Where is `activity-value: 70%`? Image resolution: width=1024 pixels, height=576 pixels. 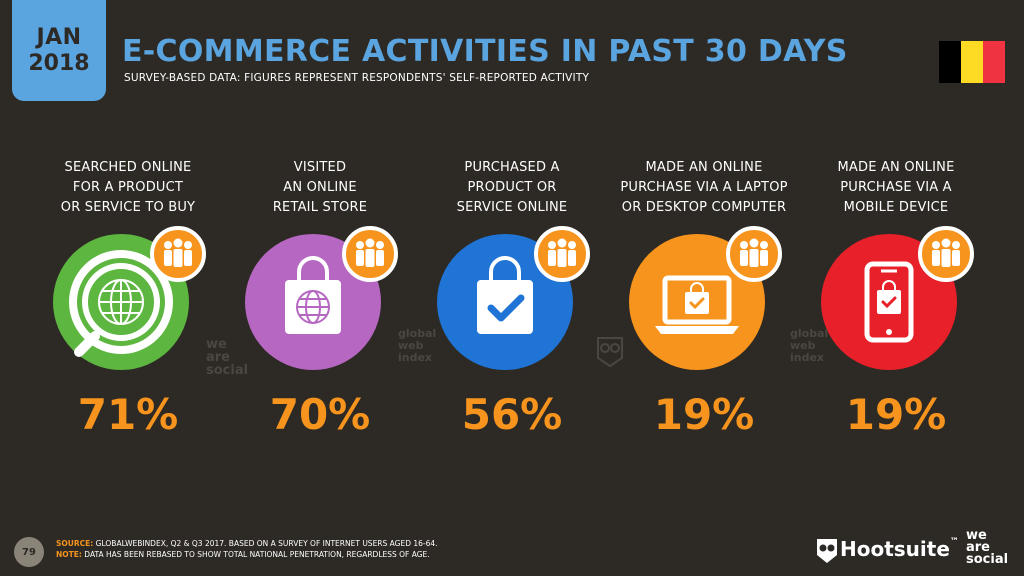 activity-value: 70% is located at coordinates (320, 414).